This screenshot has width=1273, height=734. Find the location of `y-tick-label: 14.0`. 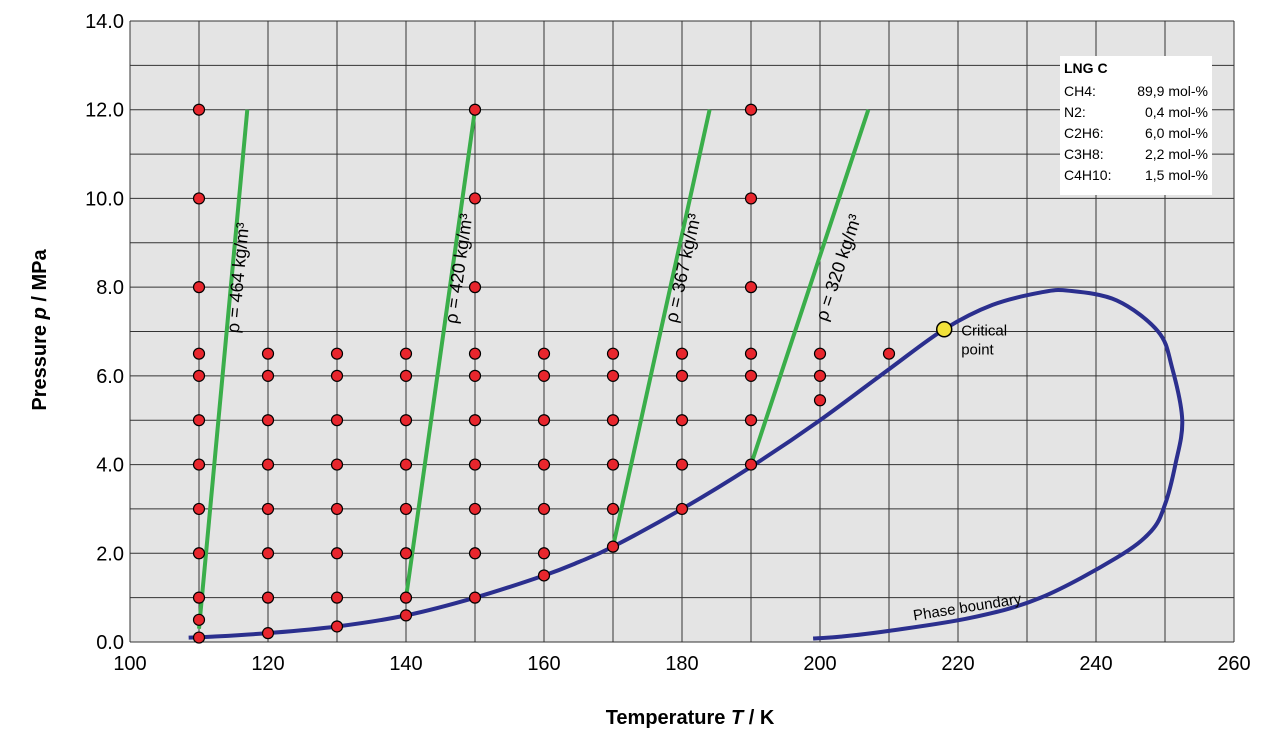

y-tick-label: 14.0 is located at coordinates (104, 22).